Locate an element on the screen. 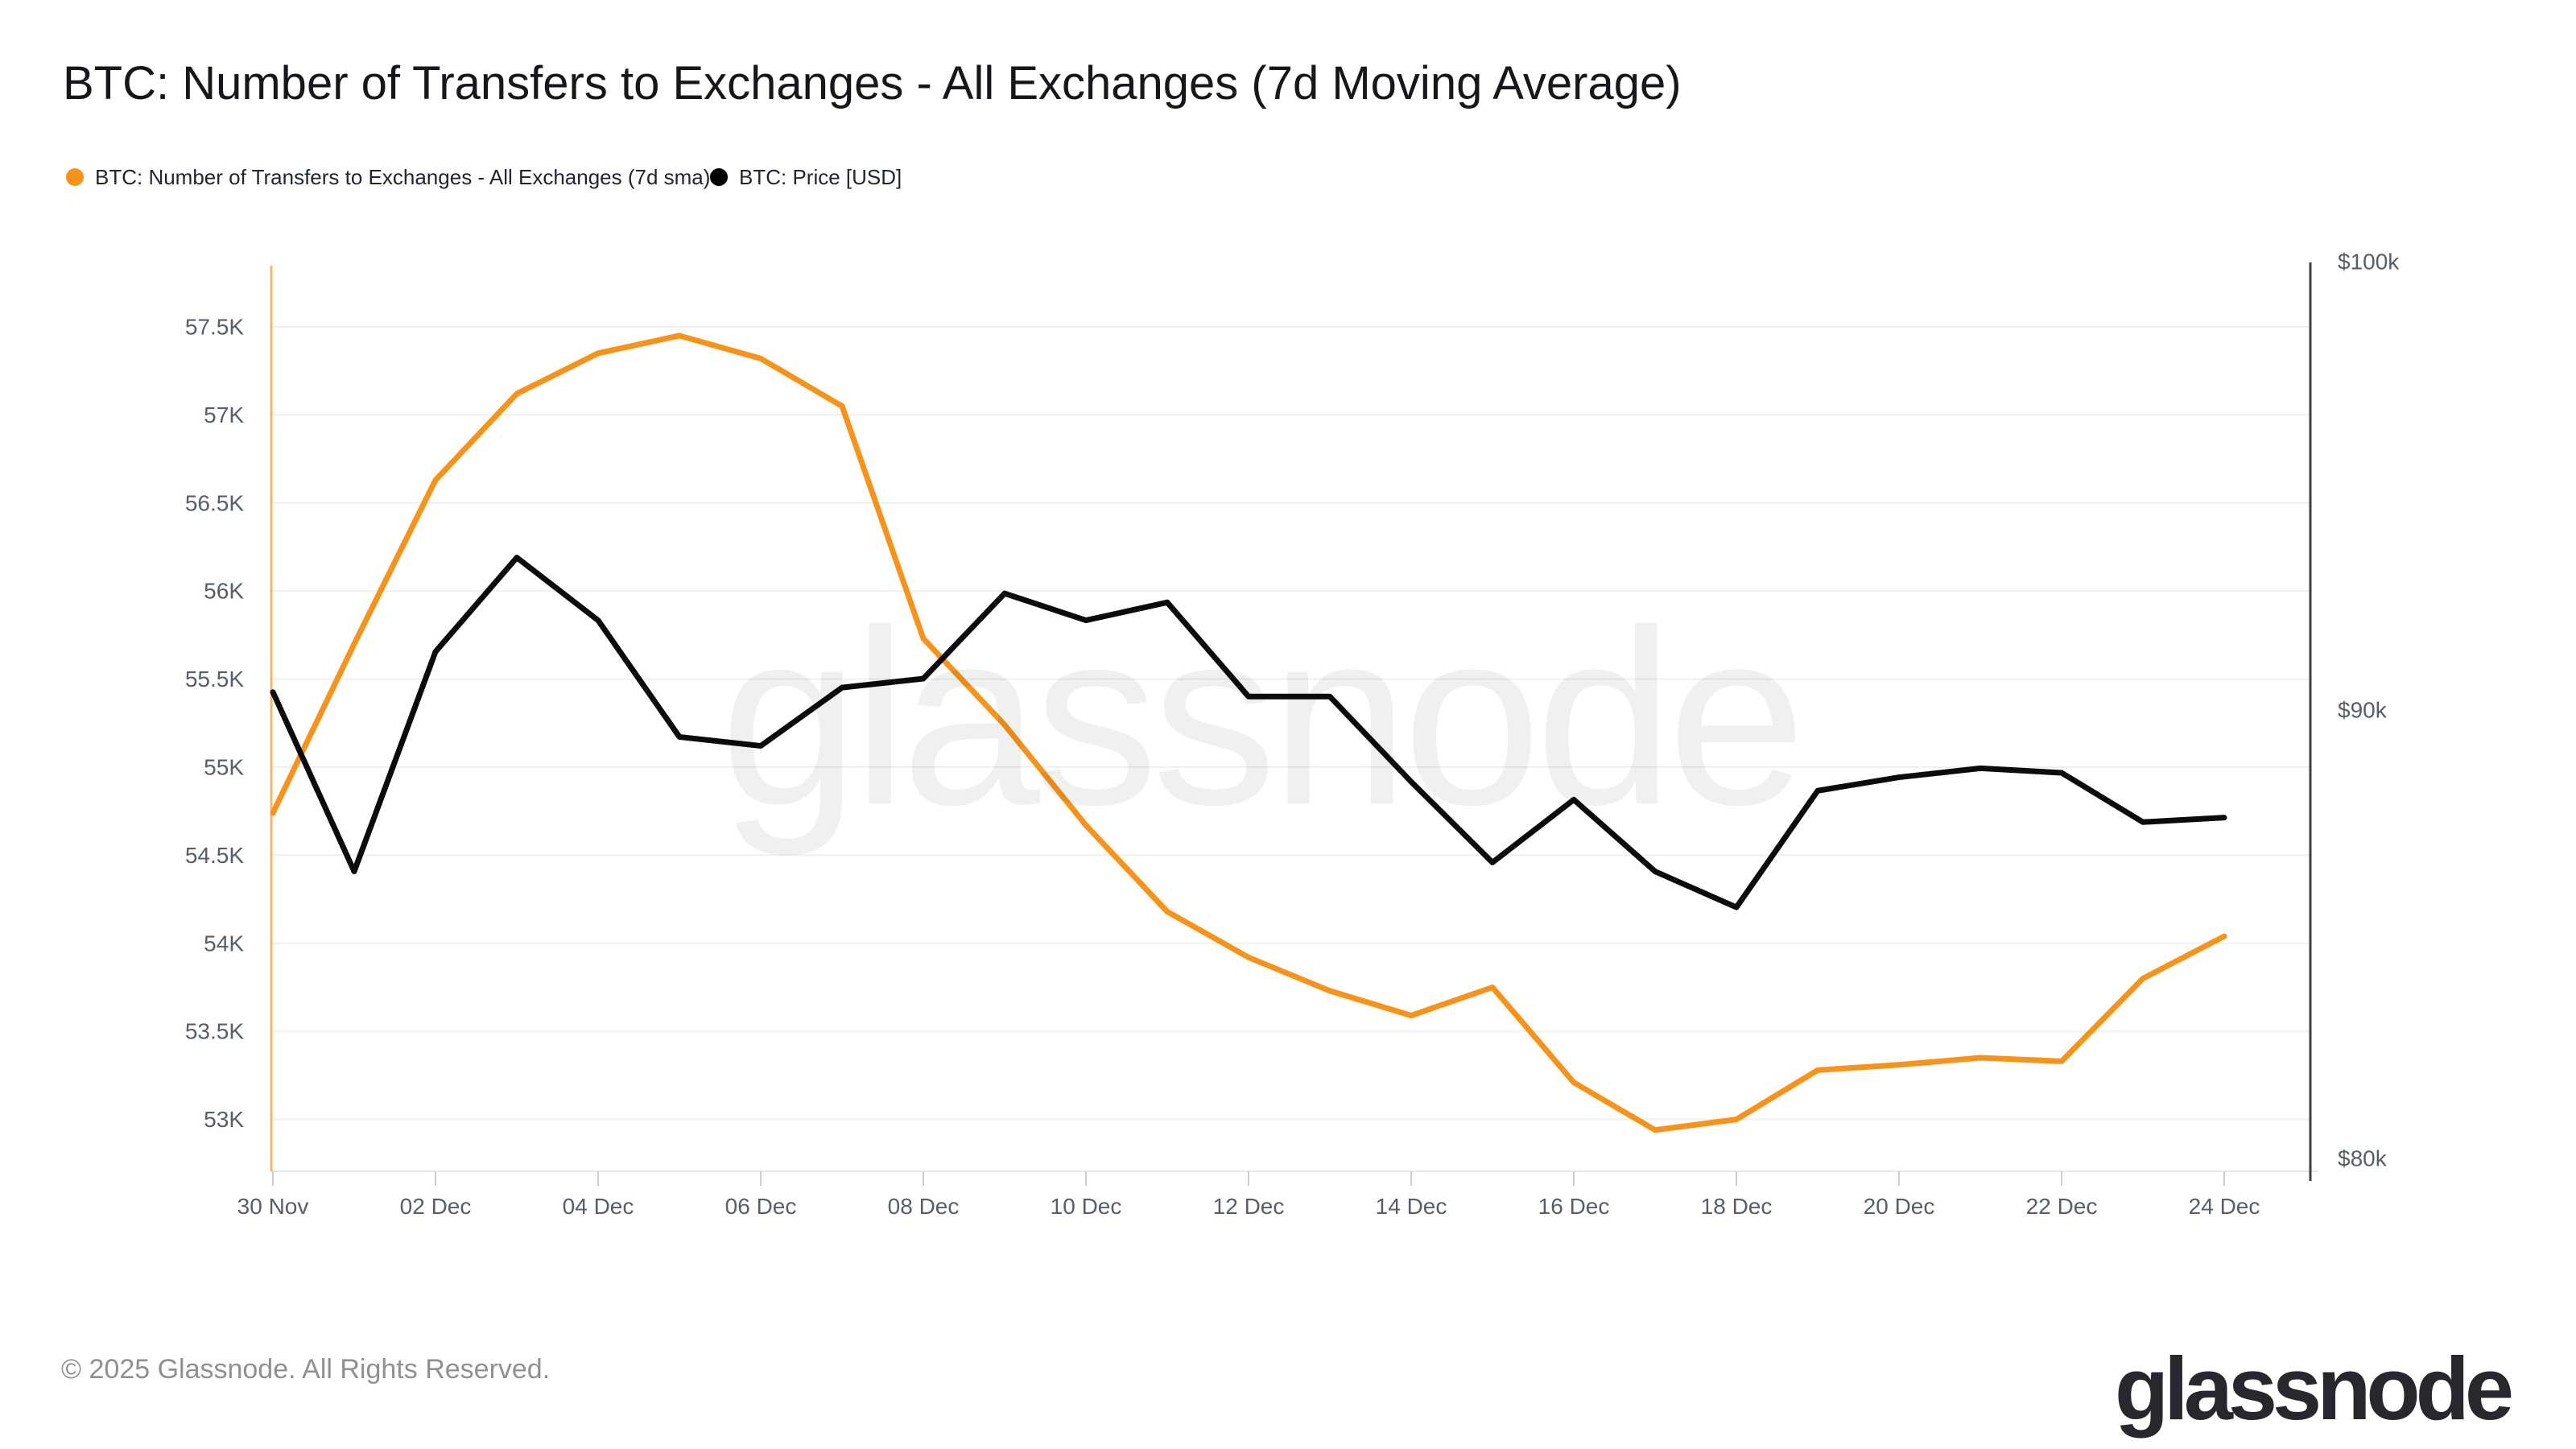 This screenshot has height=1449, width=2576. x-axis-tick-label: 30 Nov is located at coordinates (273, 1206).